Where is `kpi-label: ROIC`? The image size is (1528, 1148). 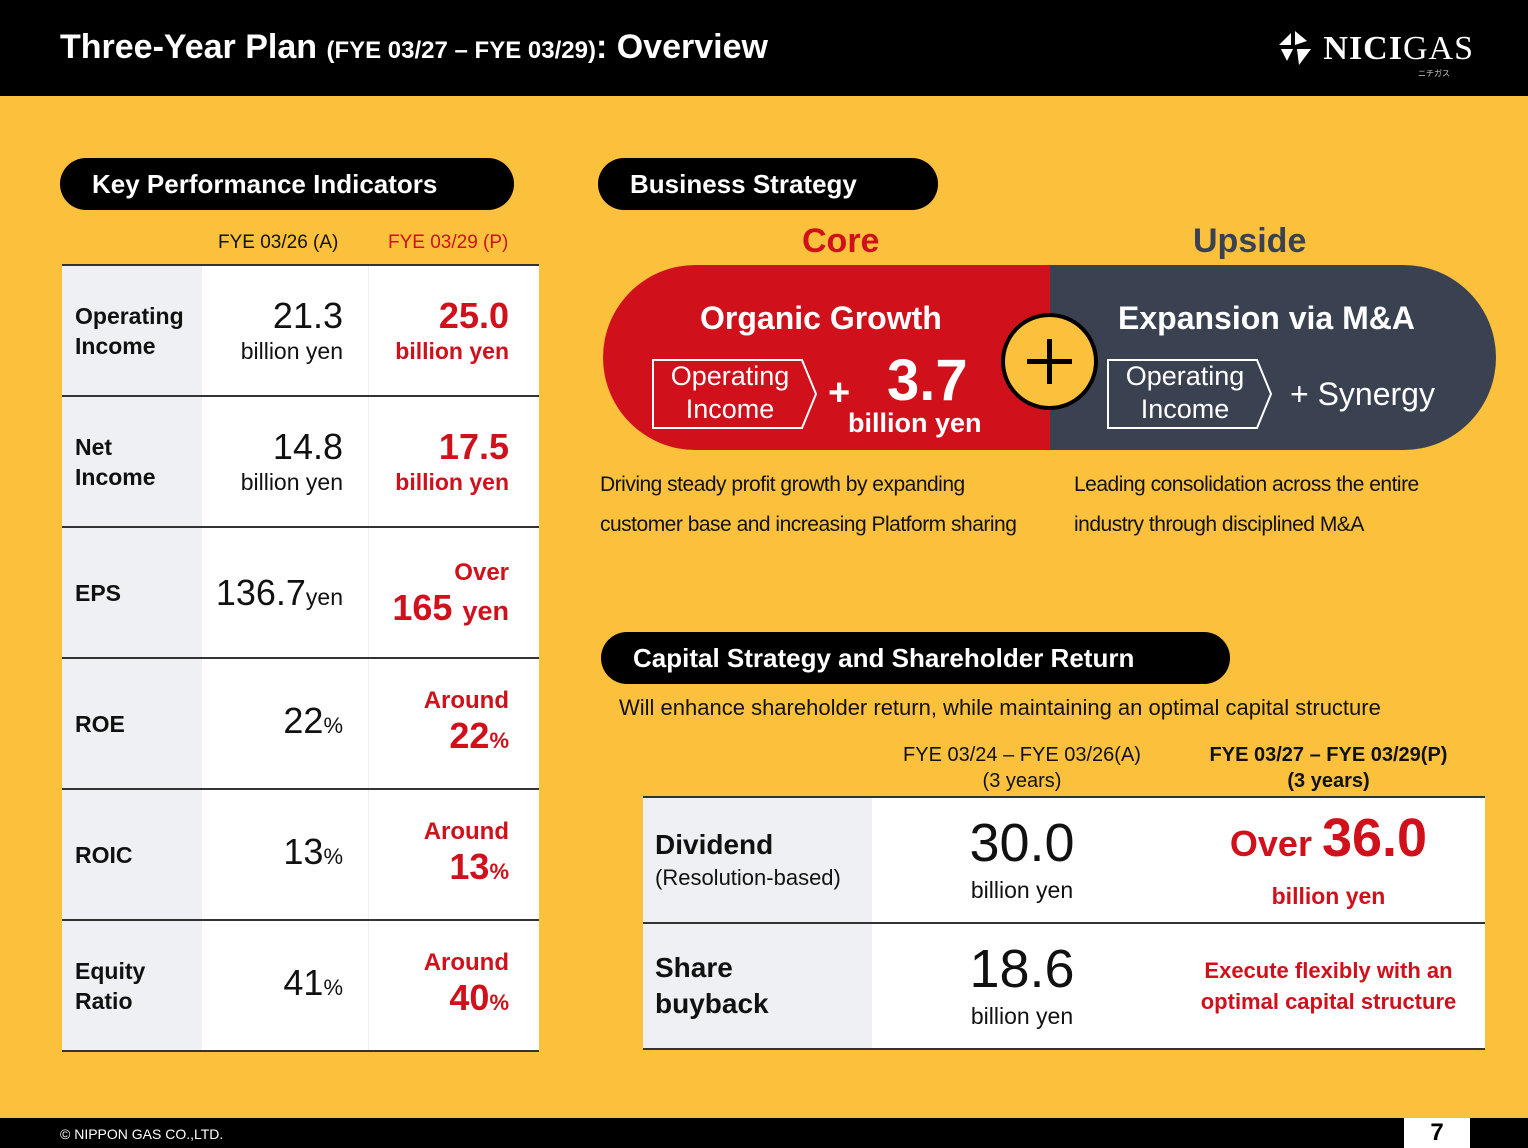
kpi-label: ROIC is located at coordinates (132, 854).